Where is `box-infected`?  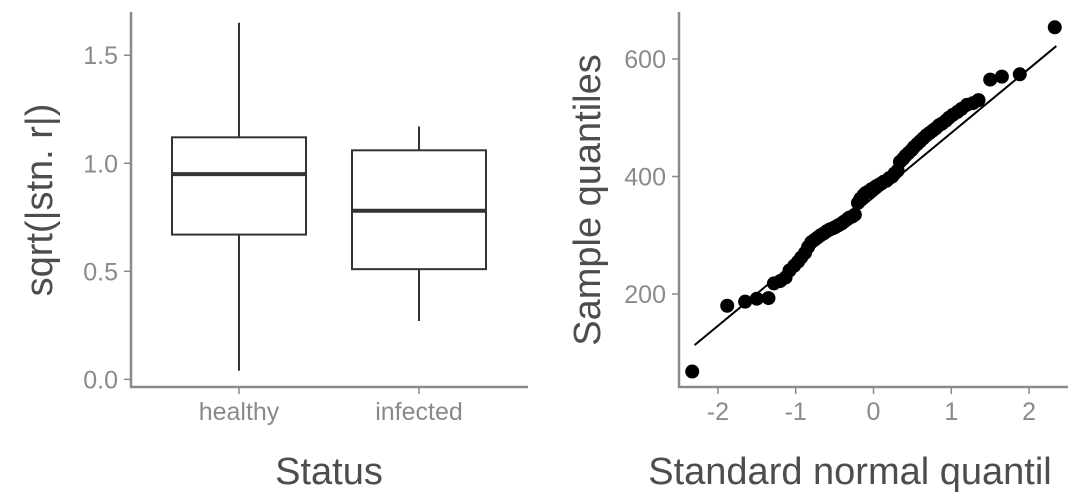 box-infected is located at coordinates (419, 224).